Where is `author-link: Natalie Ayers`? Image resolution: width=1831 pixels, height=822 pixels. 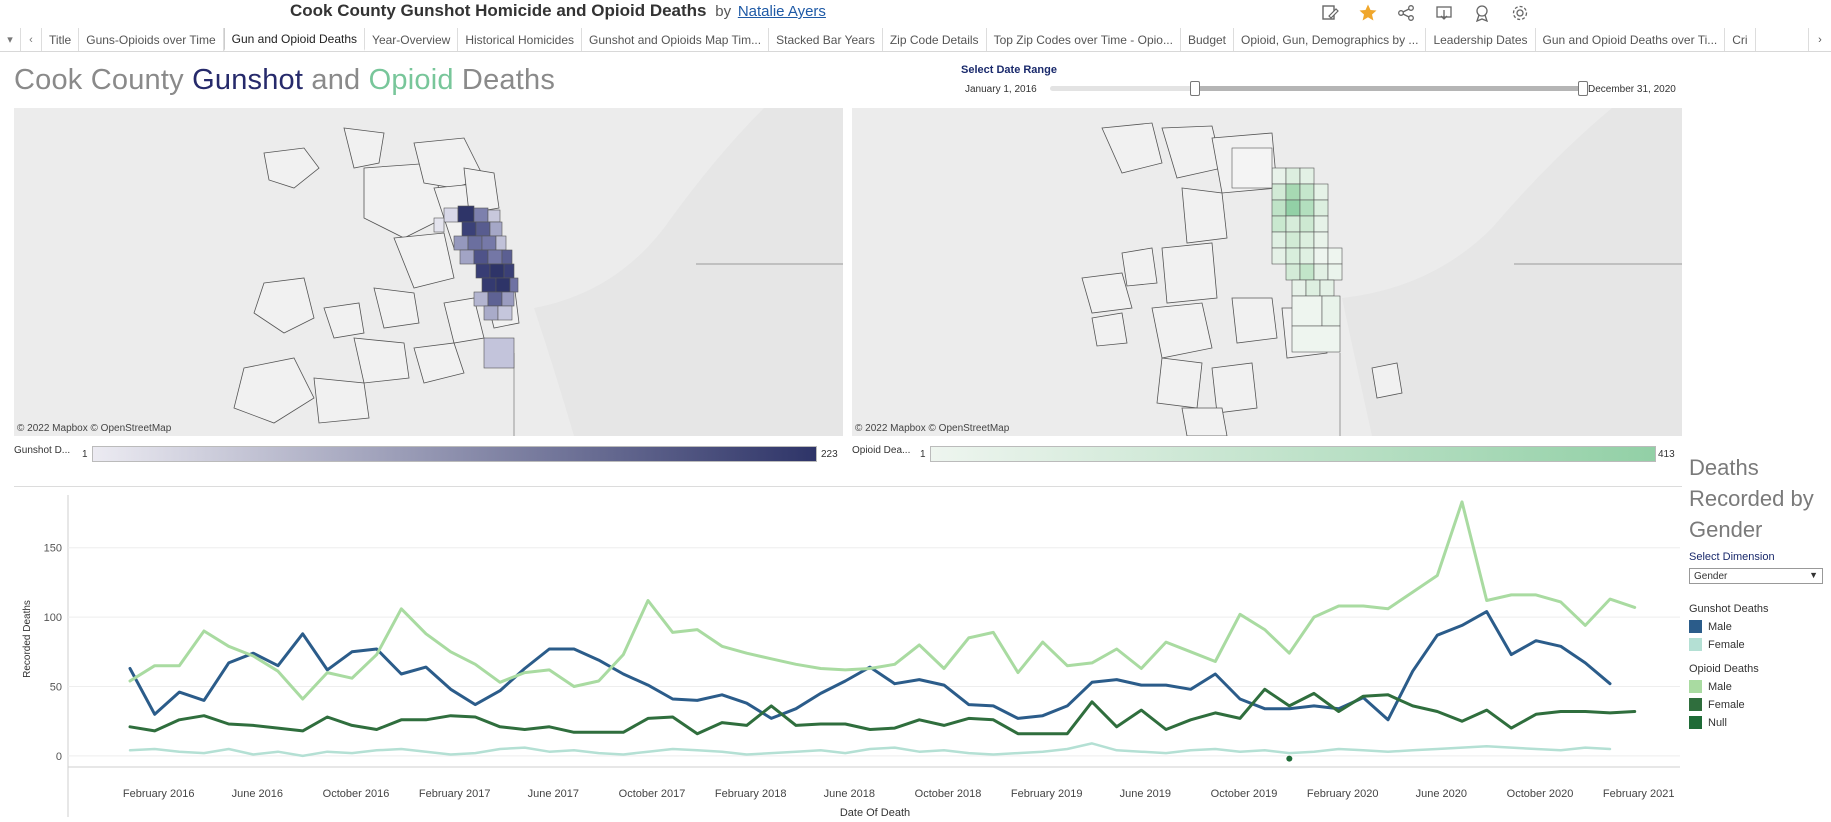 author-link: Natalie Ayers is located at coordinates (781, 11).